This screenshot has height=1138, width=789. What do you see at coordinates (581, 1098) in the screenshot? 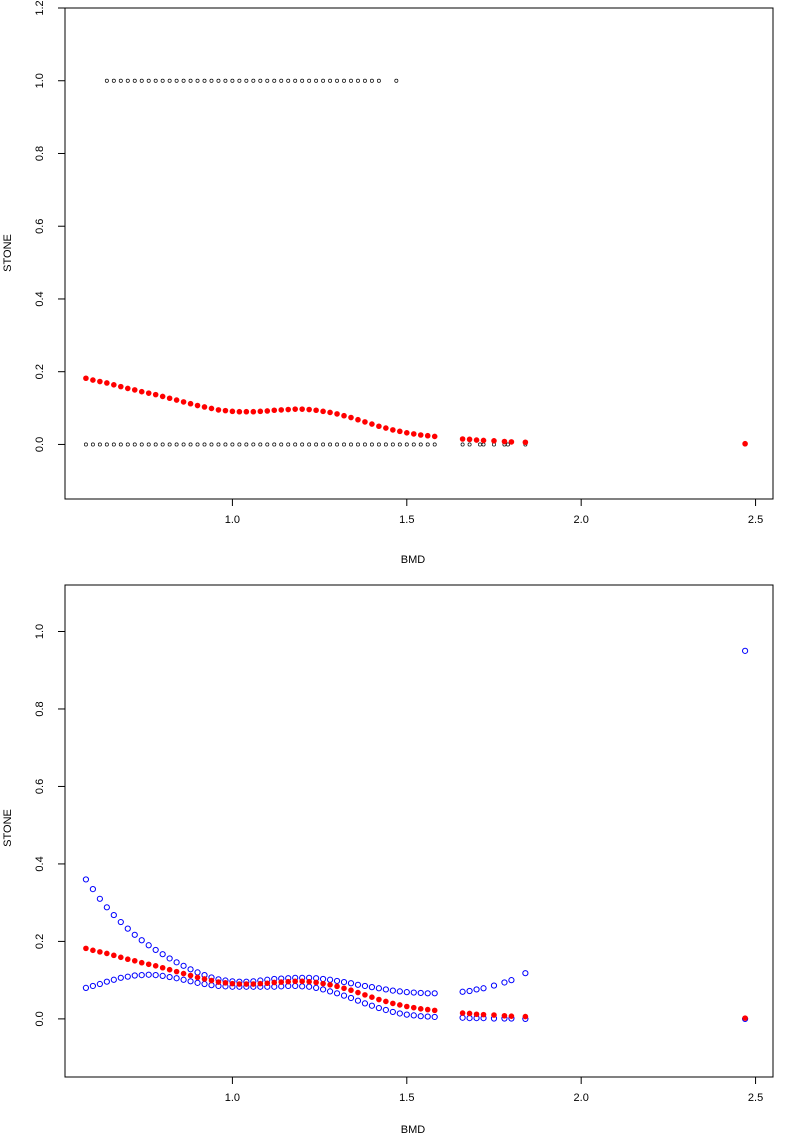
I see `x-tick-label: 2.0` at bounding box center [581, 1098].